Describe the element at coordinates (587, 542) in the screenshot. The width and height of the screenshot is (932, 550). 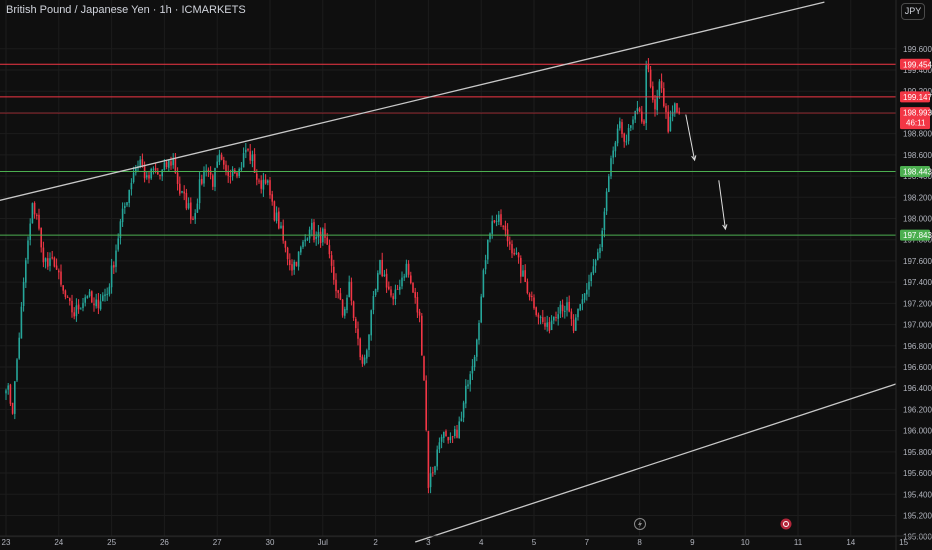
I see `x-tick-label: 7` at that location.